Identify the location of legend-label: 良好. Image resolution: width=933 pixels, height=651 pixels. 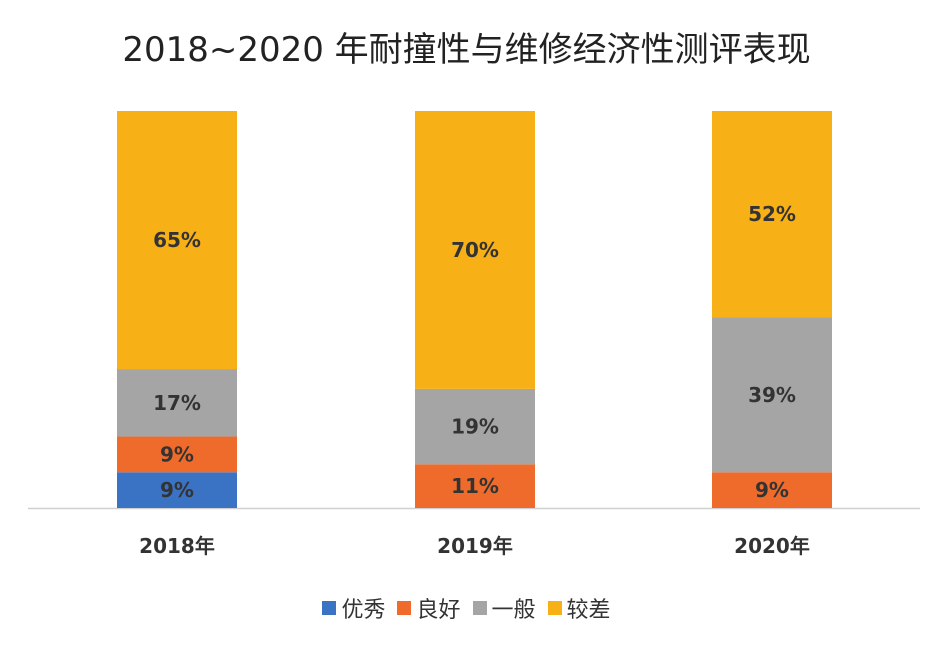
(438, 610).